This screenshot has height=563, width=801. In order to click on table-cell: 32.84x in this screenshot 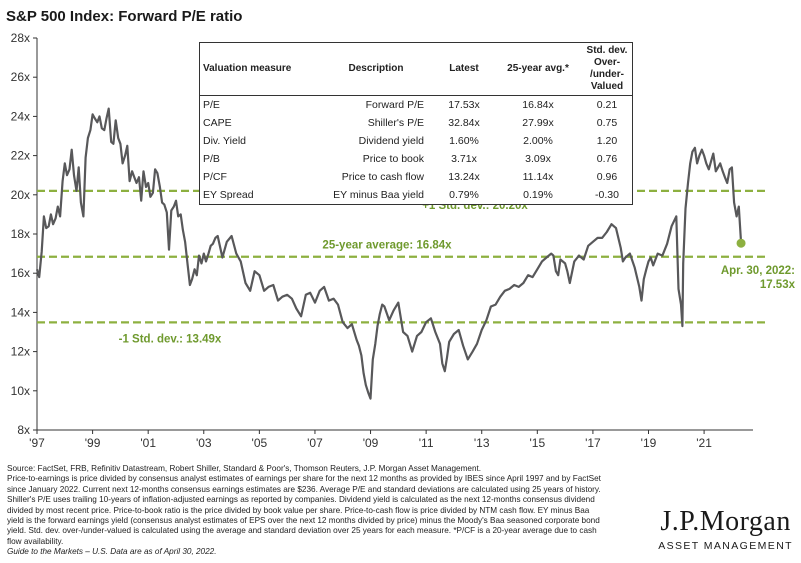, I will do `click(464, 123)`.